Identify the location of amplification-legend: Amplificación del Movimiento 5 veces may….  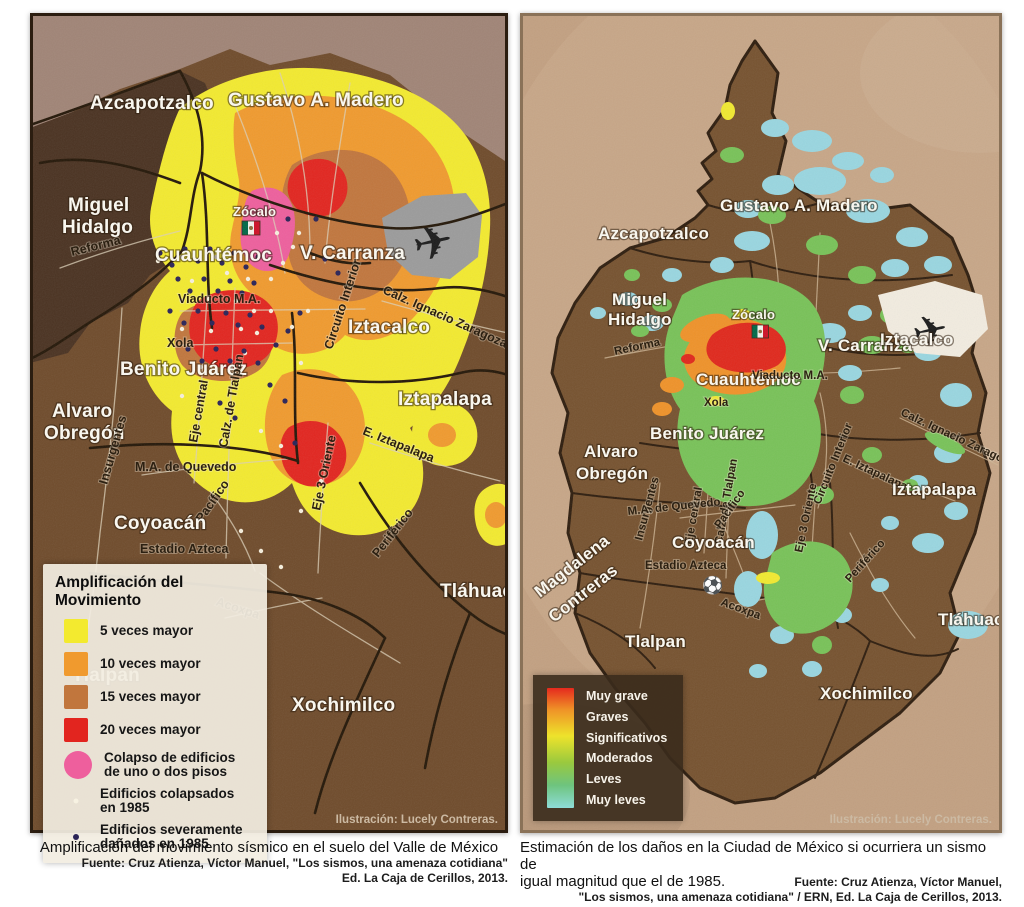
(155, 714).